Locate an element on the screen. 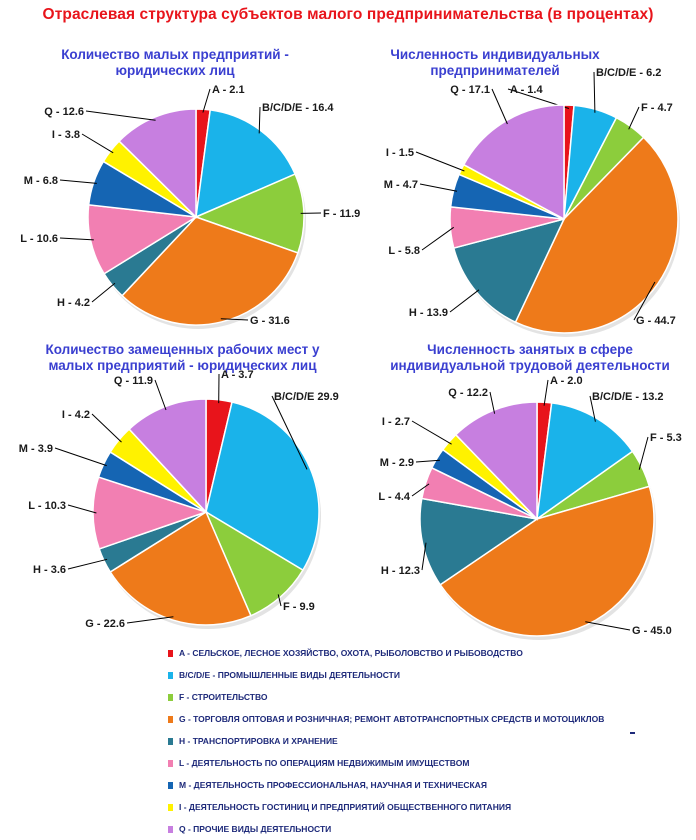 The width and height of the screenshot is (696, 840). legend-label-h: H - ТРАНСПОРТИРОВКА И ХРАНЕНИЕ is located at coordinates (258, 741).